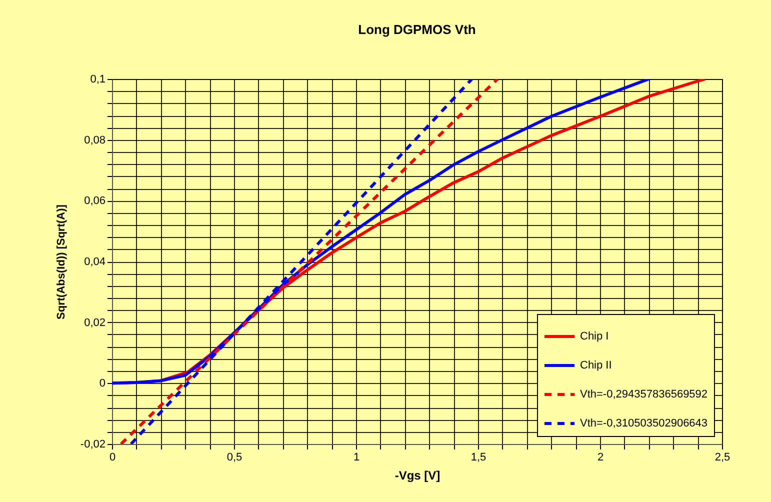 This screenshot has height=502, width=771. What do you see at coordinates (95, 201) in the screenshot?
I see `y-tick-label: 0,06` at bounding box center [95, 201].